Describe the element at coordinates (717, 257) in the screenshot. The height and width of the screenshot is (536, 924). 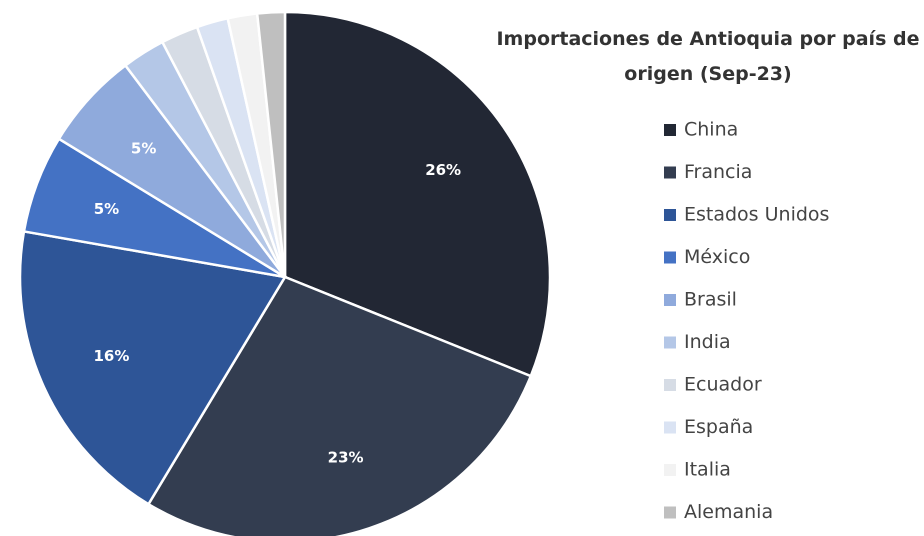
I see `legend-label: México` at that location.